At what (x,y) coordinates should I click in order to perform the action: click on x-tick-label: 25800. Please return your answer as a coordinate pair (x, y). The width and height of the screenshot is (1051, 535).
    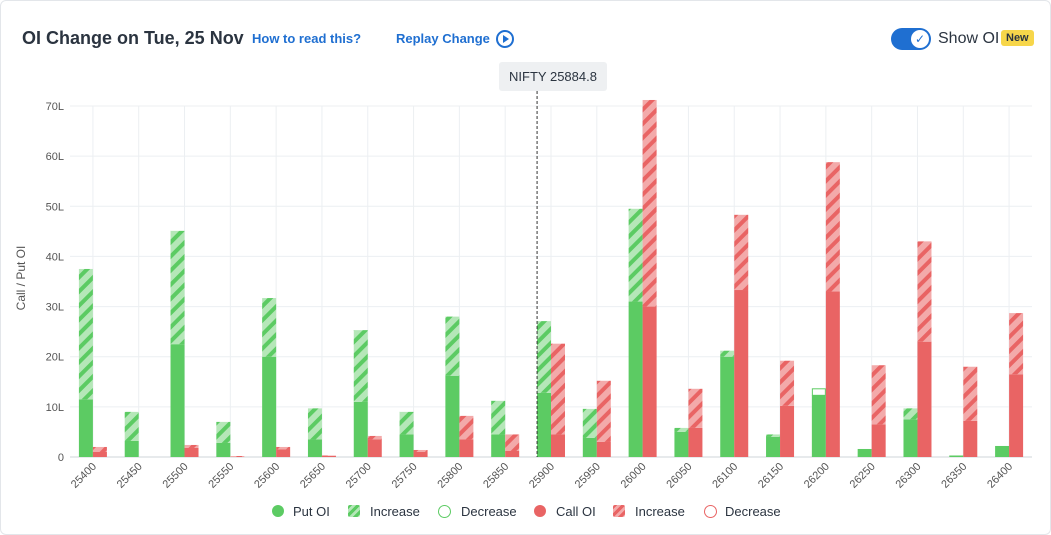
    Looking at the image, I should click on (450, 476).